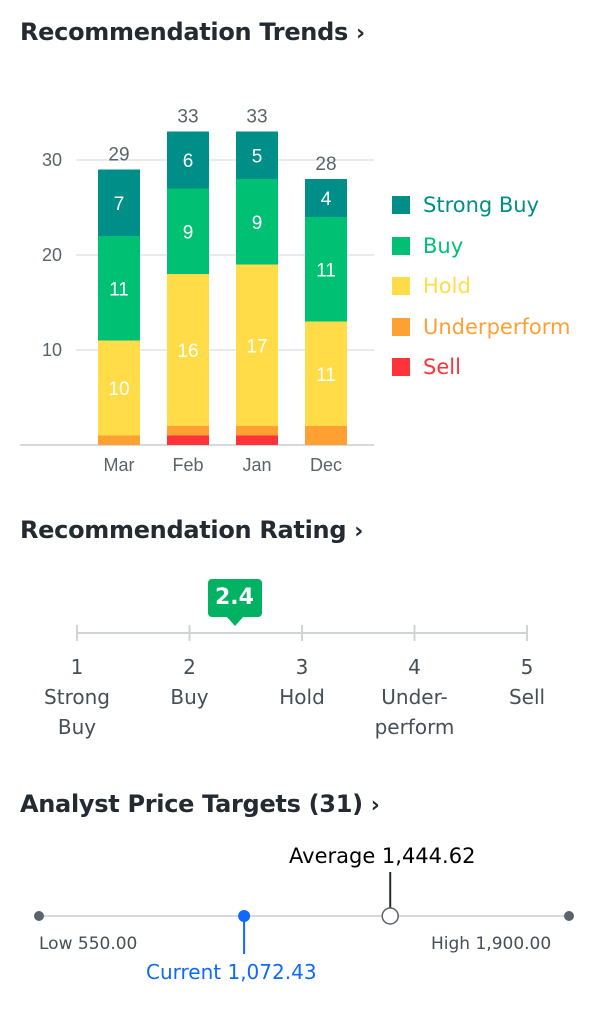  I want to click on current-price-label: Current 1,072.43, so click(231, 972).